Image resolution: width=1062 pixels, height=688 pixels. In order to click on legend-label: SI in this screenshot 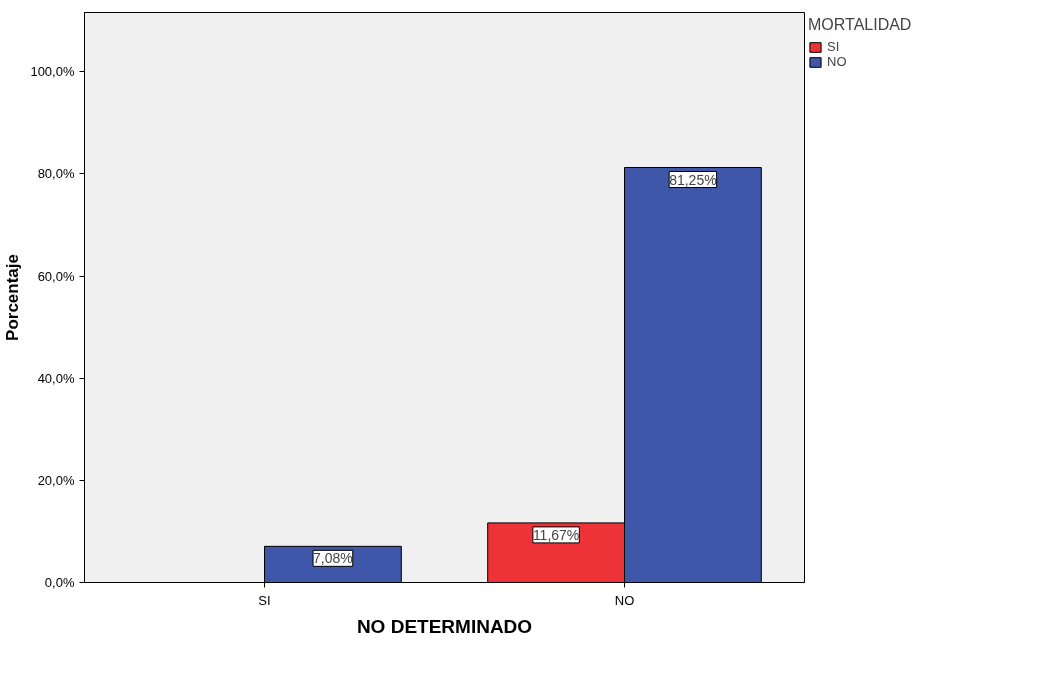, I will do `click(834, 46)`.